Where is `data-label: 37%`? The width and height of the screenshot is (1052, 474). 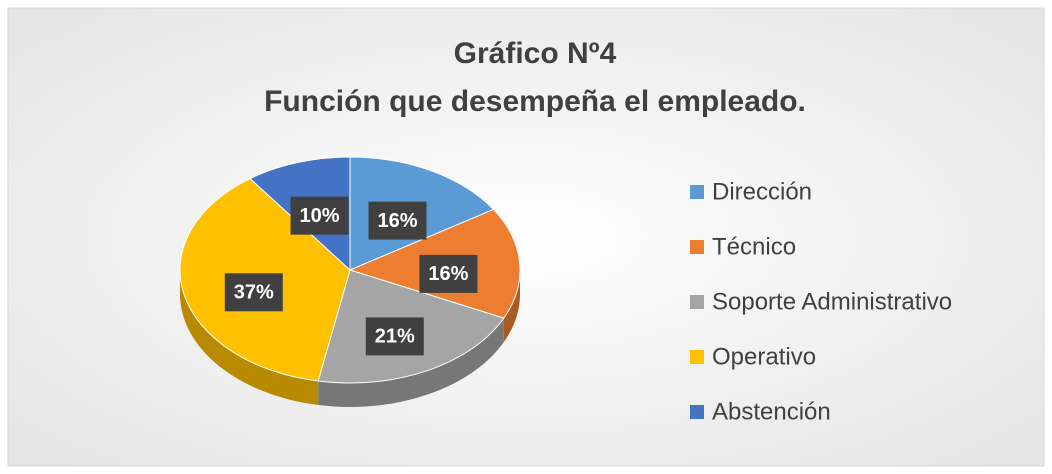
data-label: 37% is located at coordinates (254, 293).